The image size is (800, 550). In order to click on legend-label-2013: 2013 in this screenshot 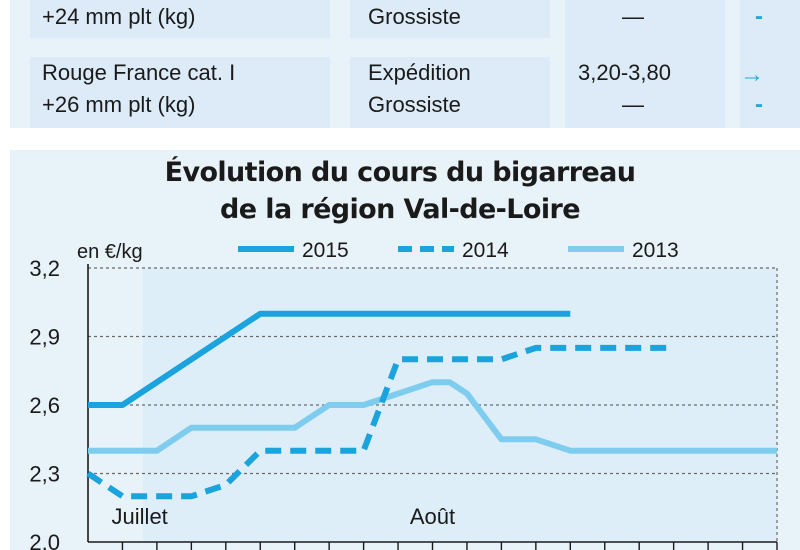, I will do `click(655, 250)`.